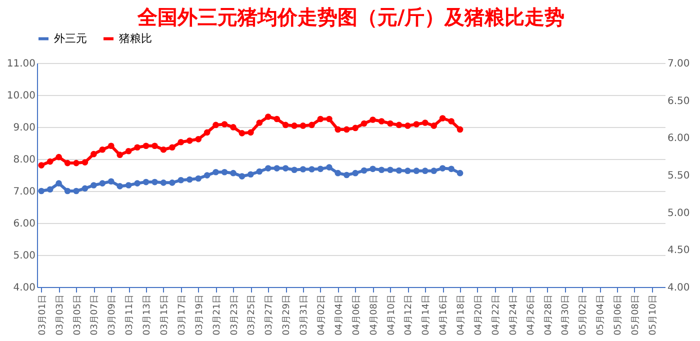 The image size is (700, 341). Describe the element at coordinates (679, 176) in the screenshot. I see `y2-tick-label: 5.50` at that location.